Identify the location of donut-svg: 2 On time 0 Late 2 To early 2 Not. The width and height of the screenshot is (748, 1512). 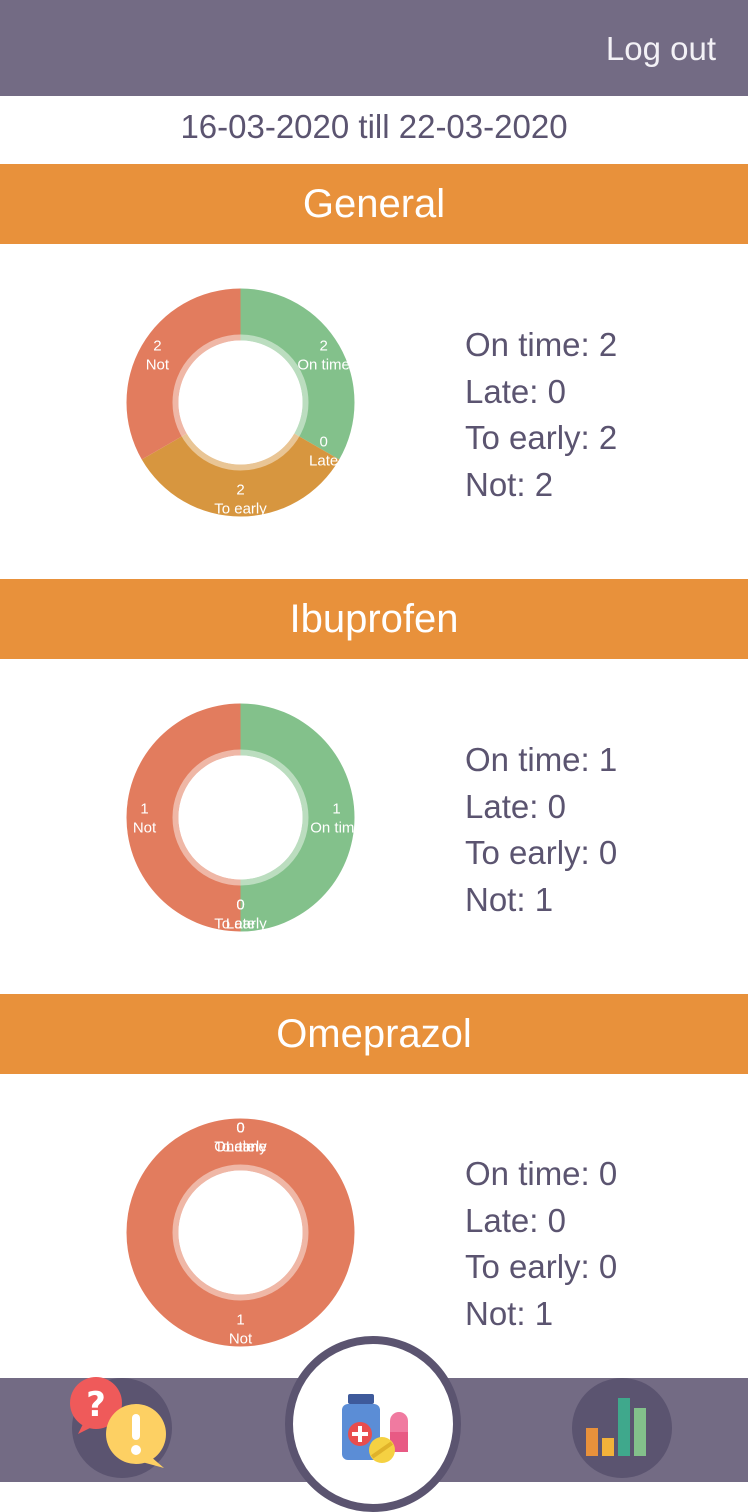
(240, 403).